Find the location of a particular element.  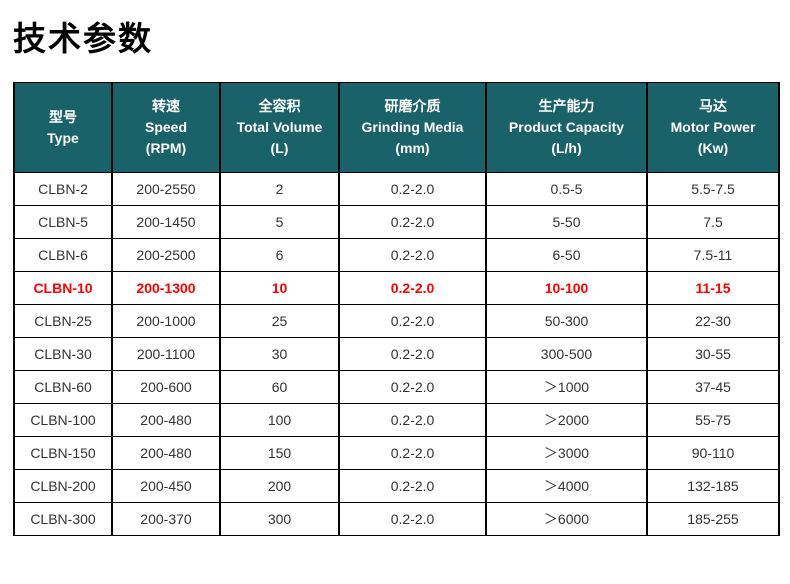

cell: ＞2000 is located at coordinates (566, 420).